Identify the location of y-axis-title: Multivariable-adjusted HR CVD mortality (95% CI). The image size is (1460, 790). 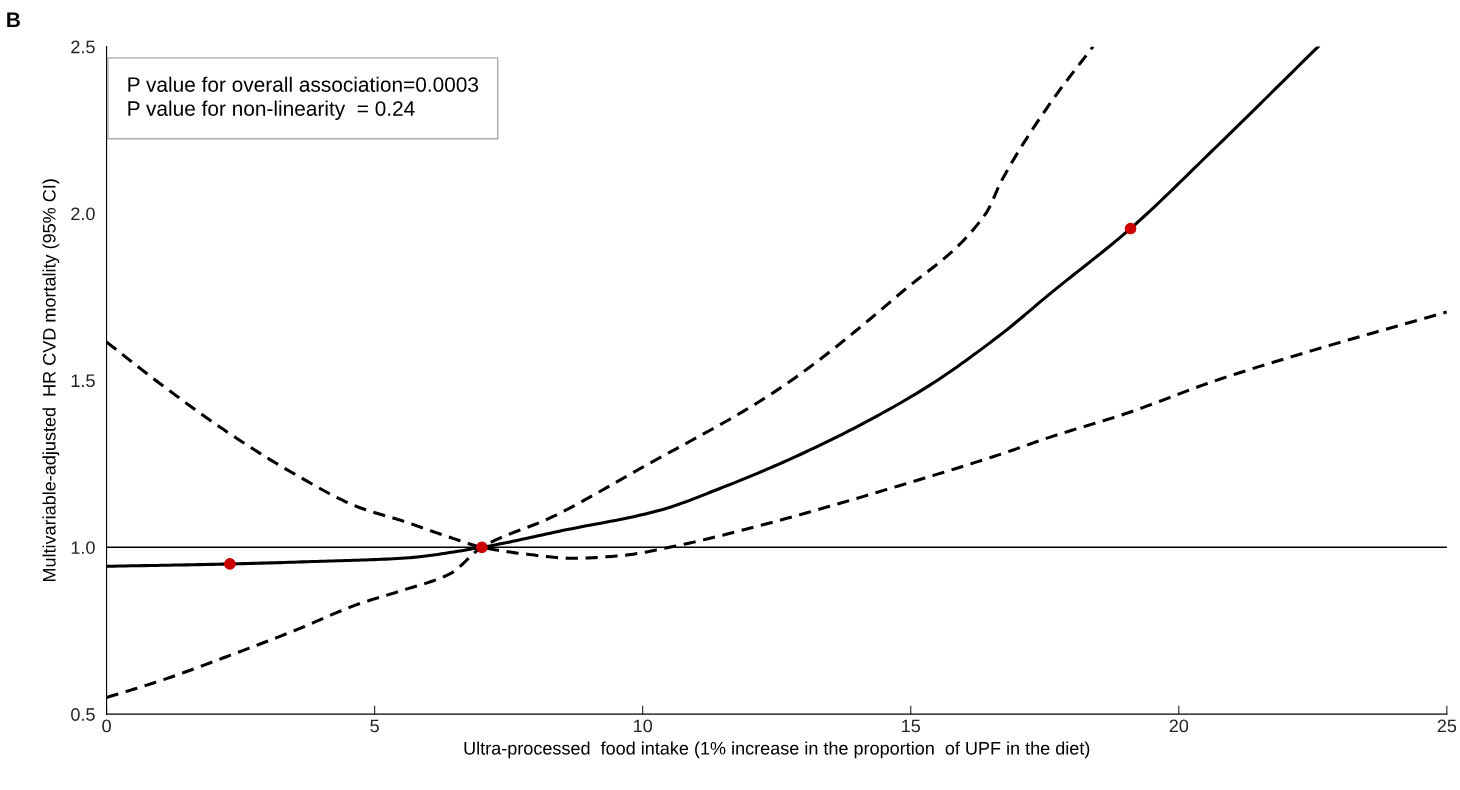
(51, 380).